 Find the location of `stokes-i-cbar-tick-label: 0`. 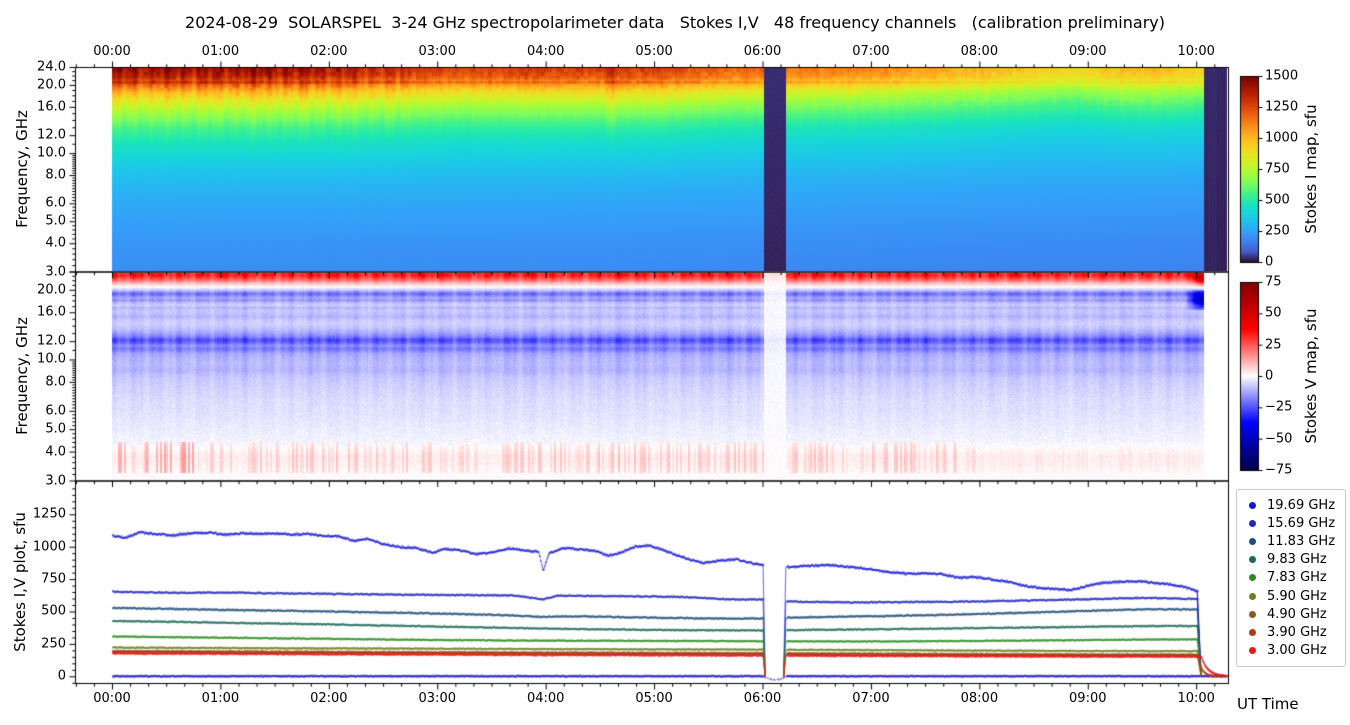

stokes-i-cbar-tick-label: 0 is located at coordinates (1269, 262).